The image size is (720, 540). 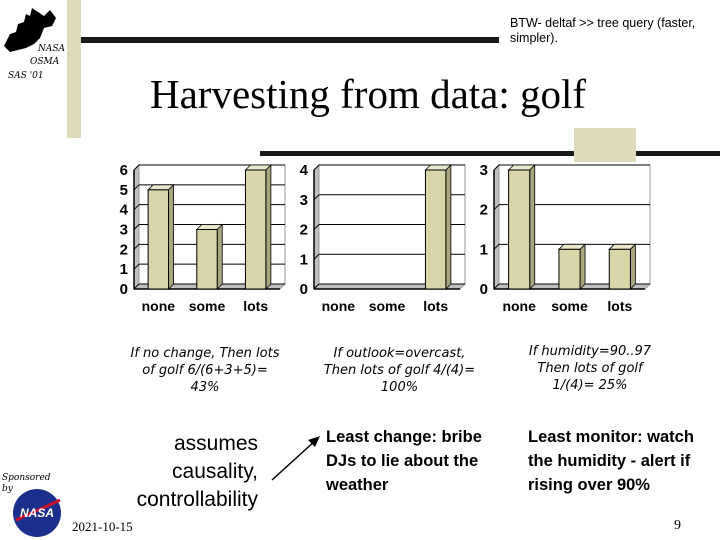 I want to click on nasa-logo-text: NASA, so click(x=37, y=513).